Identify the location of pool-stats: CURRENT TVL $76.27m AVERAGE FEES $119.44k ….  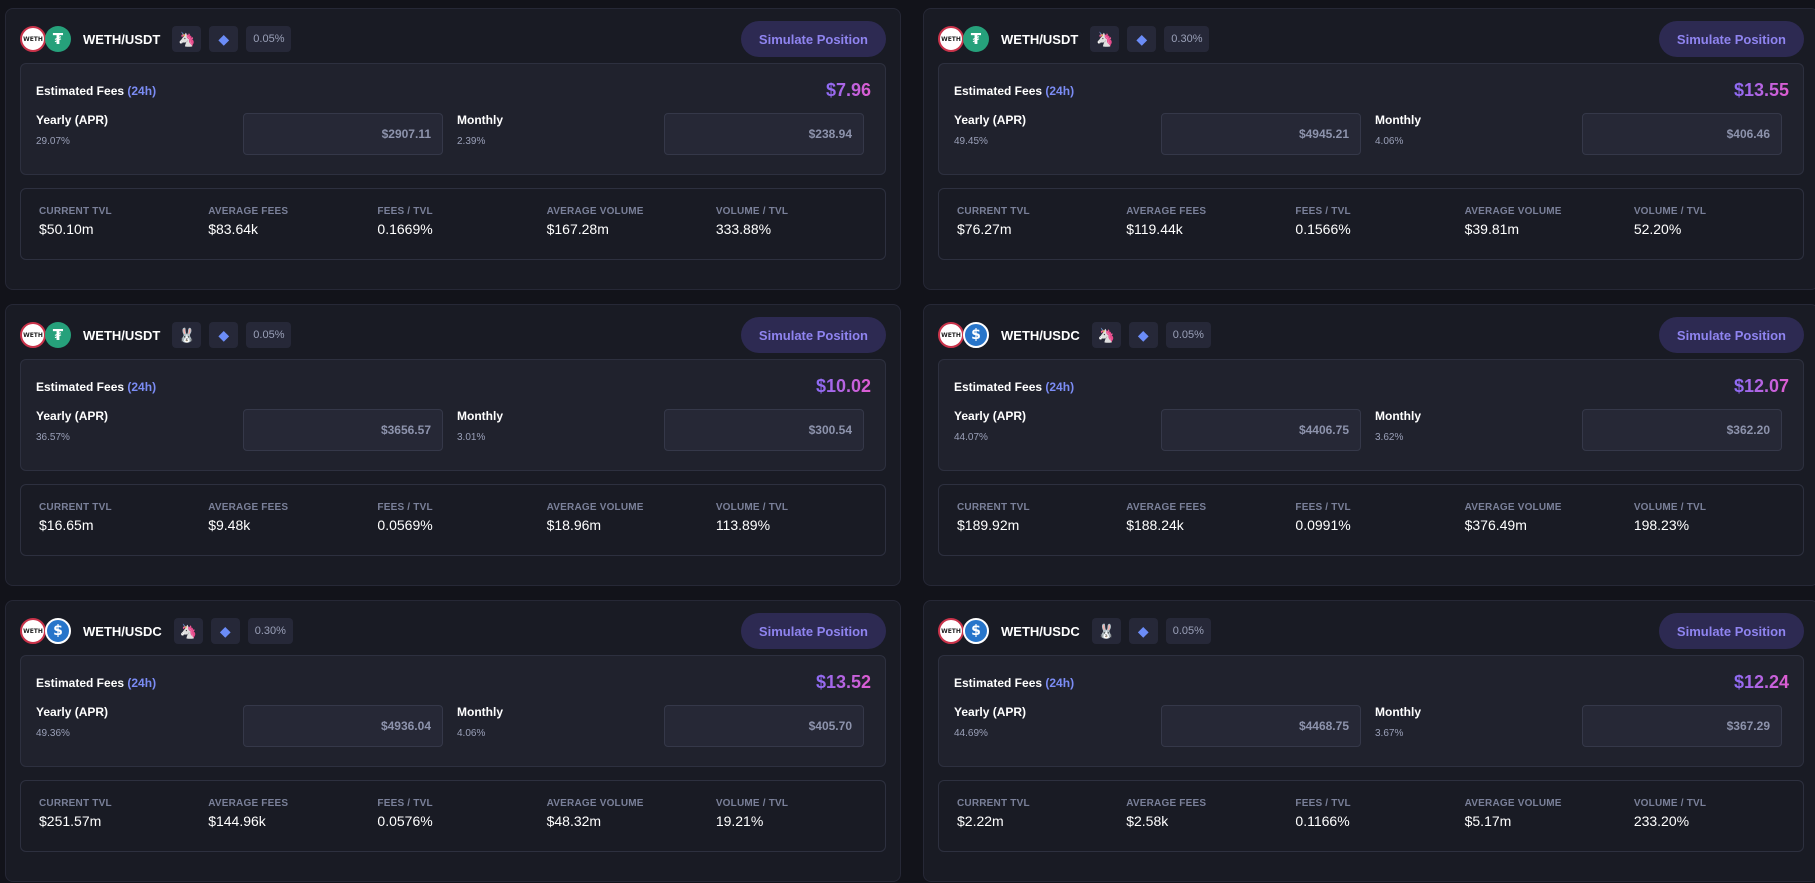
(1371, 224).